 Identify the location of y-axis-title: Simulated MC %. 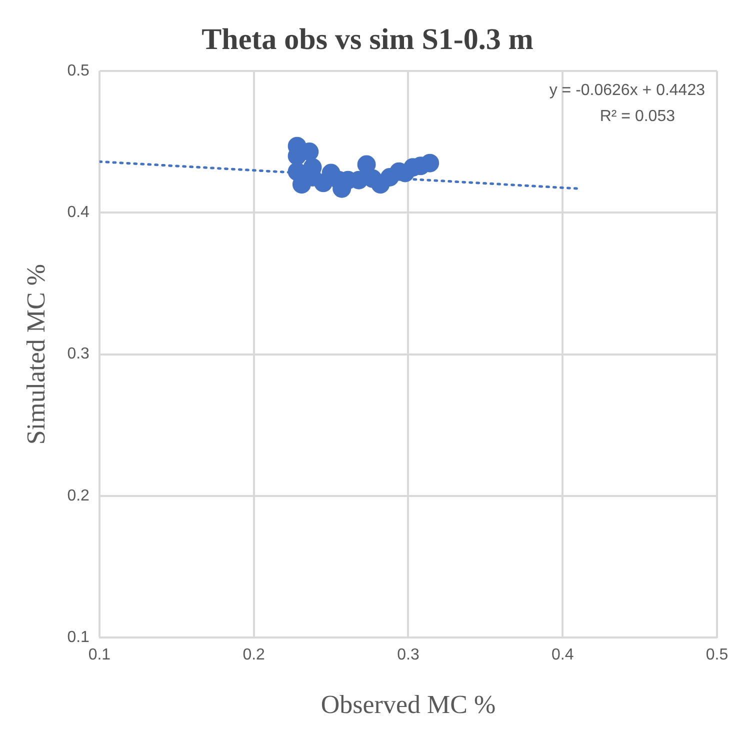
(35, 354).